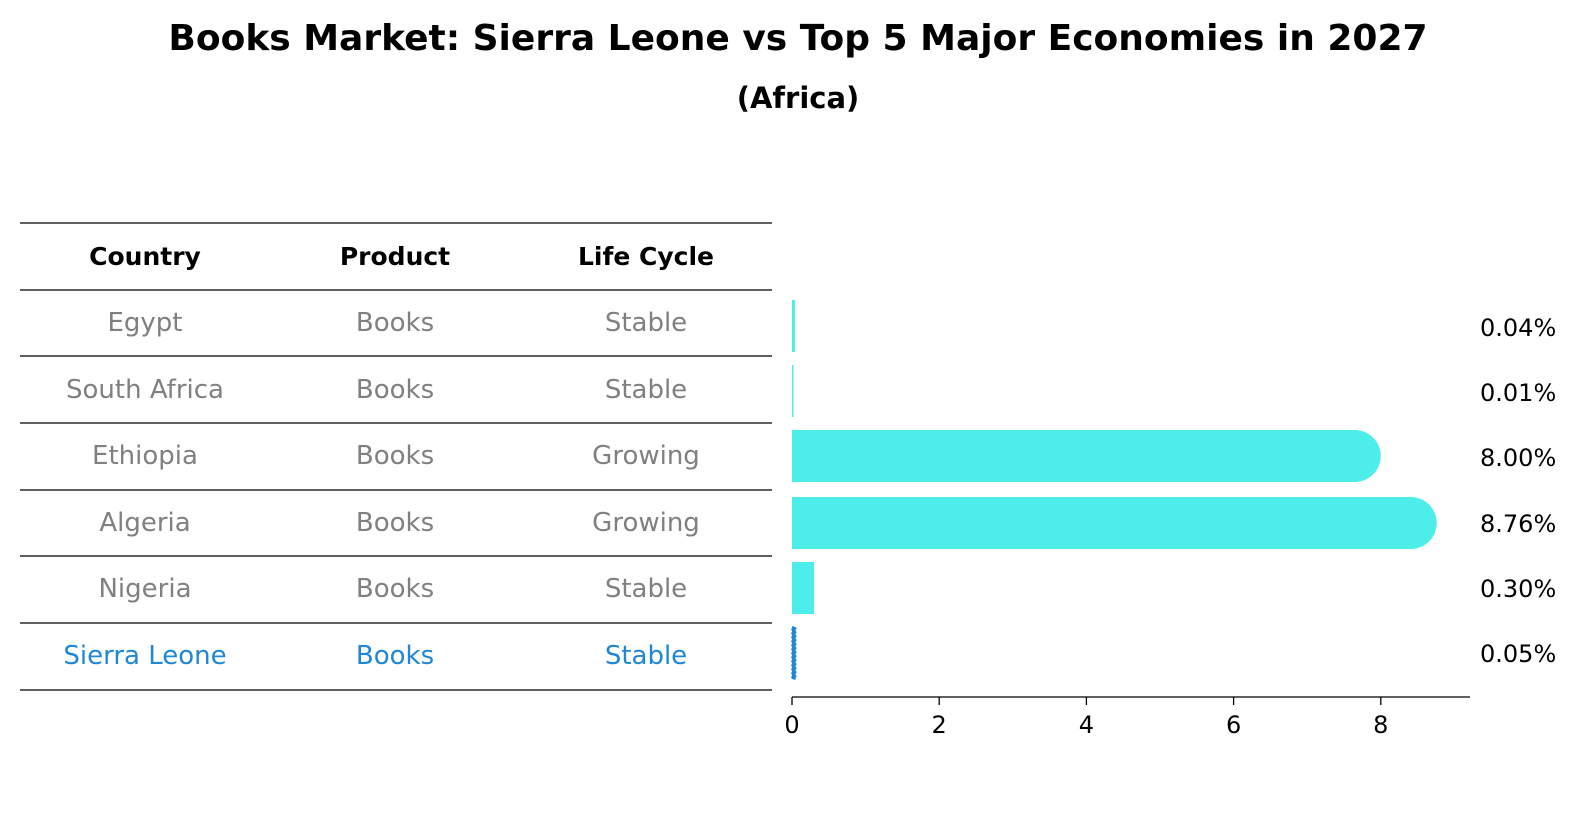 The image size is (1586, 823). I want to click on table-cell: Nigeria, so click(144, 589).